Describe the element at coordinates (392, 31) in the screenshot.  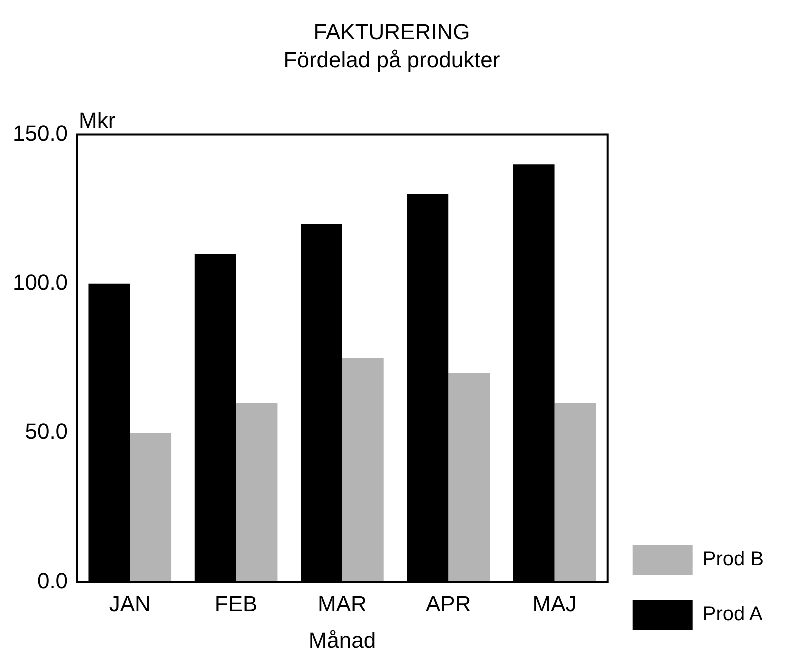
I see `chart-title: FAKTURERING` at that location.